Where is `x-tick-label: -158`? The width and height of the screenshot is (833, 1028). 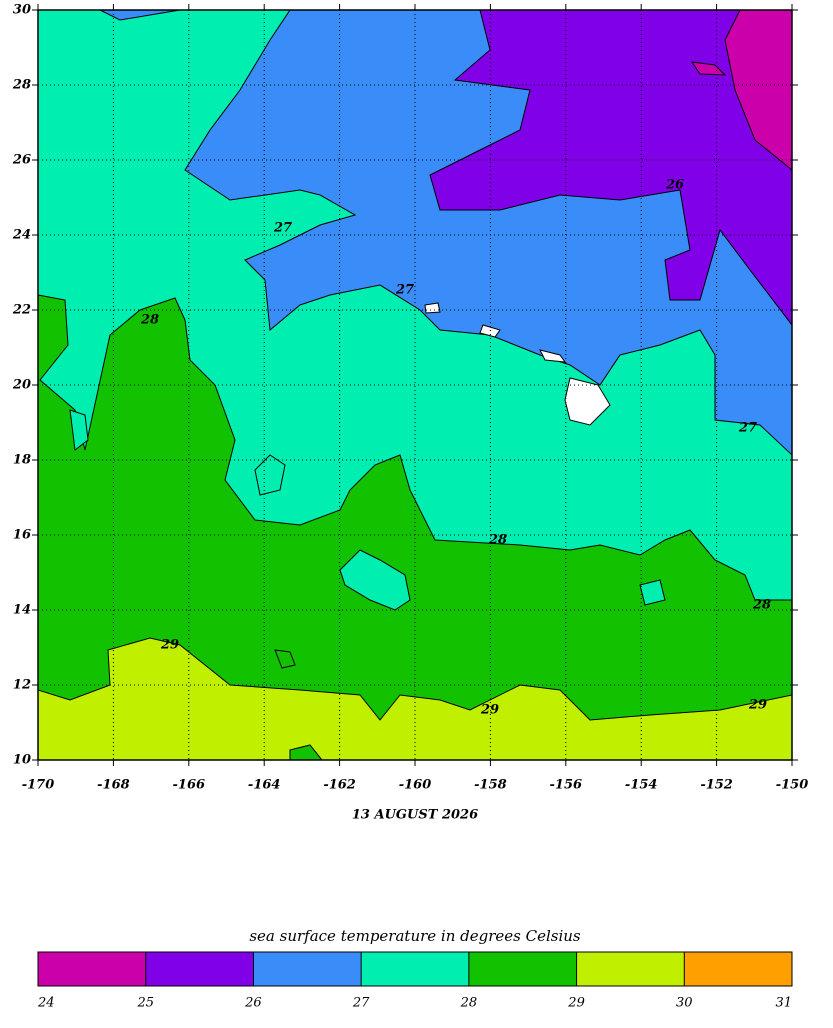
x-tick-label: -158 is located at coordinates (490, 785).